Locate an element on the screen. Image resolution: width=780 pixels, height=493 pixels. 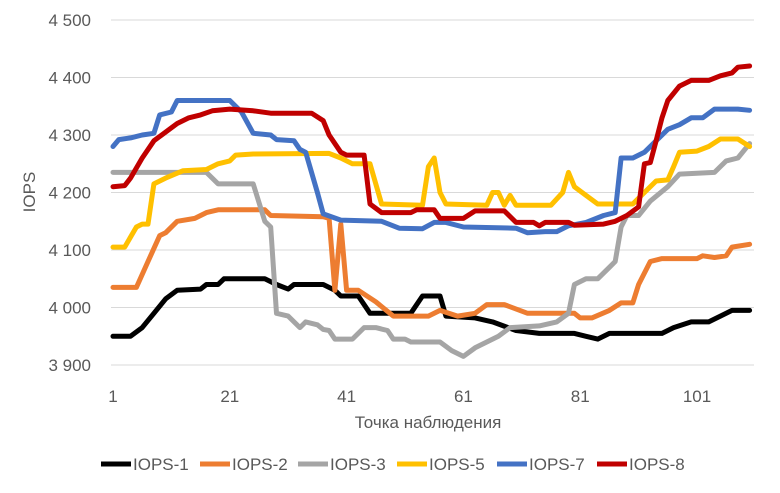
legend-item-iops-2: IOPS-2 is located at coordinates (244, 464).